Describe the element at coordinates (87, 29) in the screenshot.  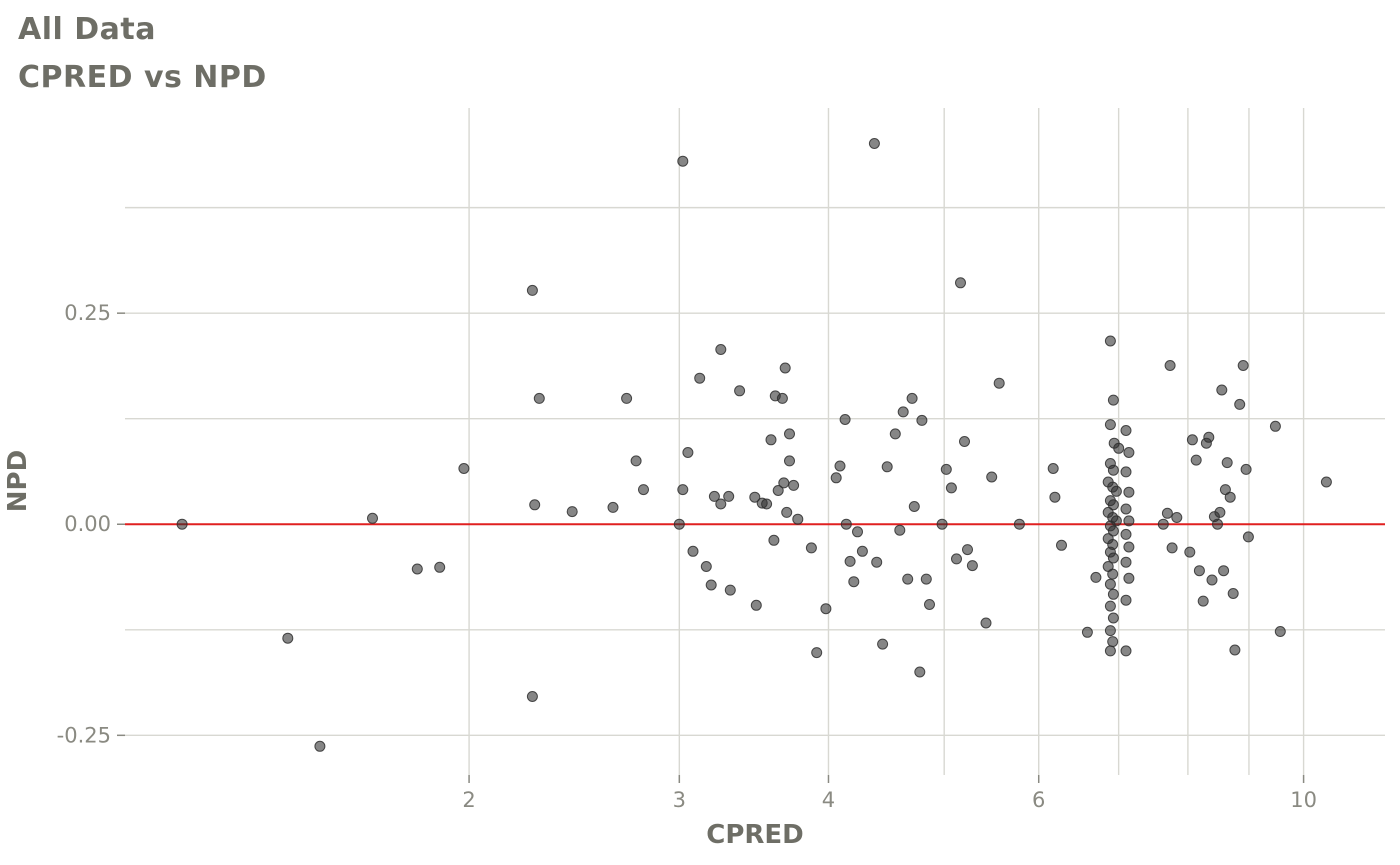
I see `chart-title: All Data` at that location.